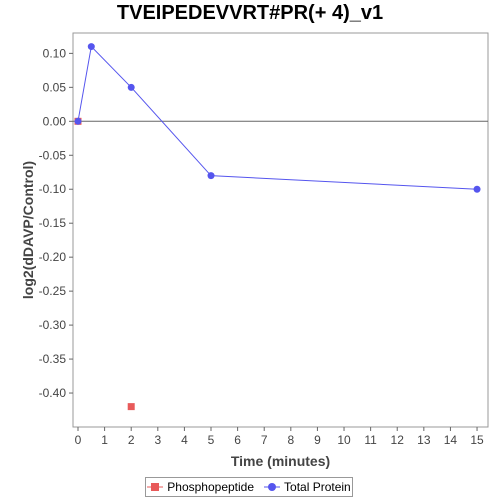  Describe the element at coordinates (53, 325) in the screenshot. I see `y-tick-label: -0.30` at that location.